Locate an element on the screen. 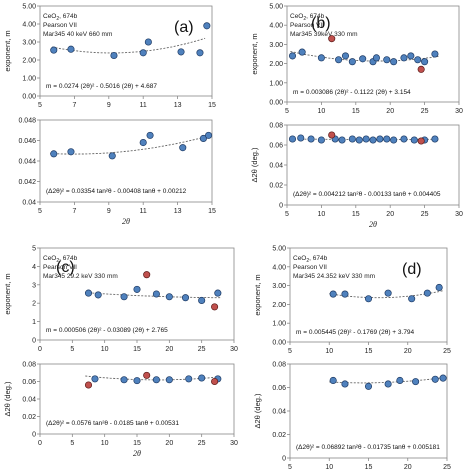 This screenshot has width=474, height=474. x-tick-label: 30 is located at coordinates (459, 214).